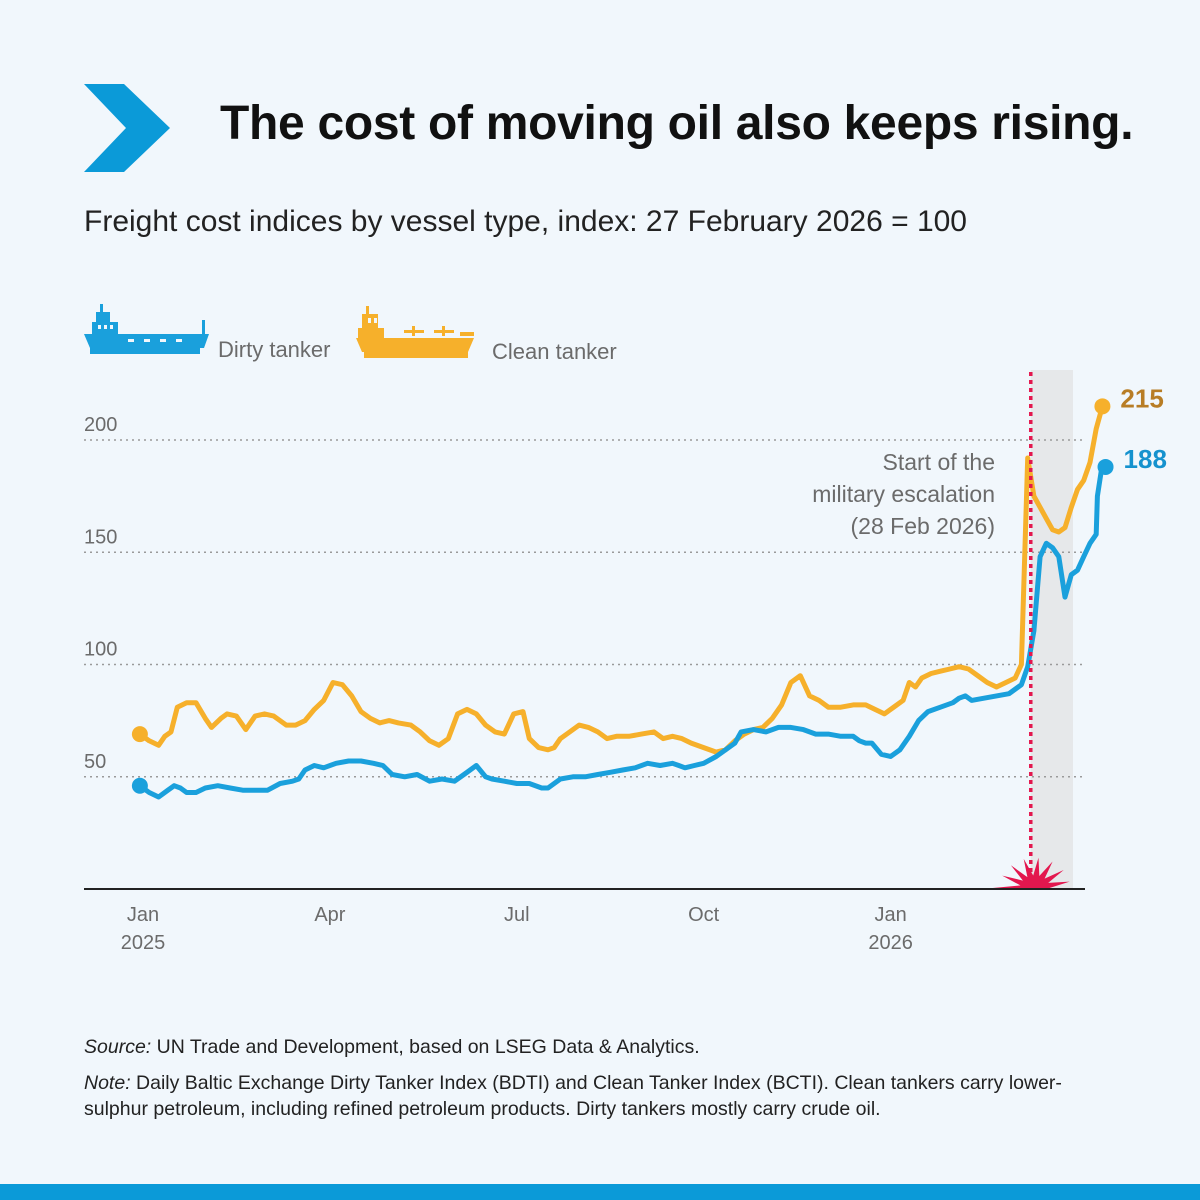 This screenshot has height=1200, width=1200. I want to click on chevron-logo-icon, so click(127, 128).